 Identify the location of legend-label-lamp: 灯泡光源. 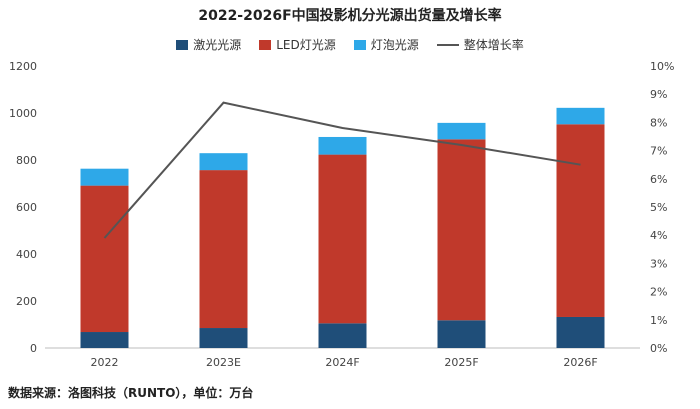
(394, 45).